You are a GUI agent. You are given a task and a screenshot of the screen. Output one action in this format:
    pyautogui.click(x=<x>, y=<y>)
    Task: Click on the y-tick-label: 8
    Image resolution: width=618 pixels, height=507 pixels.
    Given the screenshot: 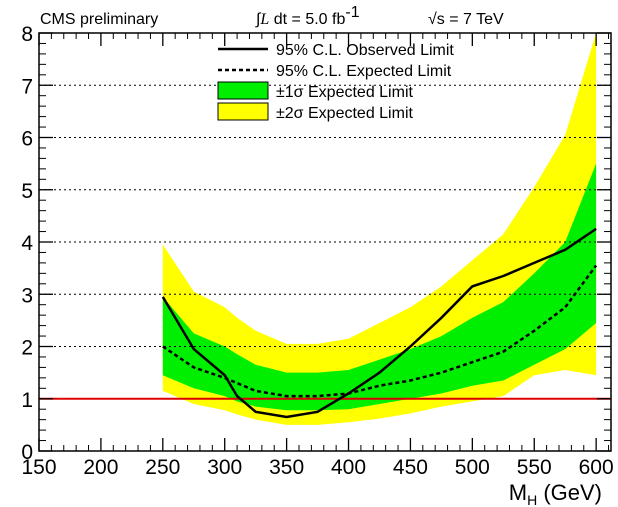 What is the action you would take?
    pyautogui.click(x=27, y=34)
    